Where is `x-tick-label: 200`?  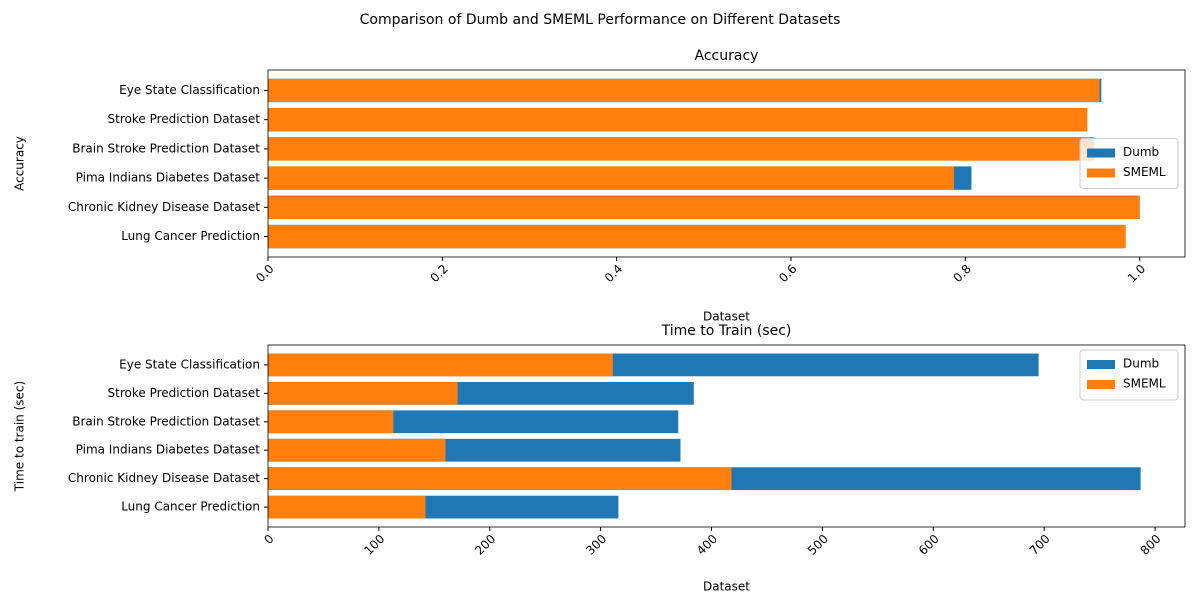
x-tick-label: 200 is located at coordinates (485, 545).